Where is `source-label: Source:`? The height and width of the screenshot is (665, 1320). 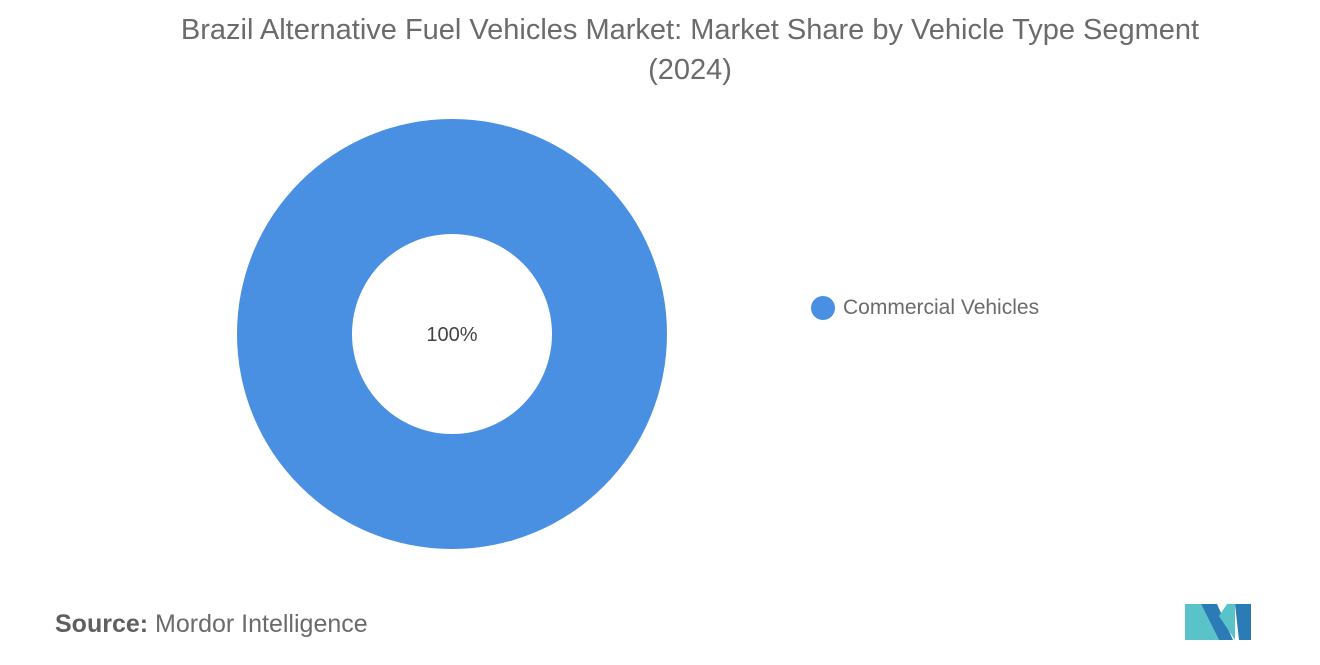
source-label: Source: is located at coordinates (102, 624).